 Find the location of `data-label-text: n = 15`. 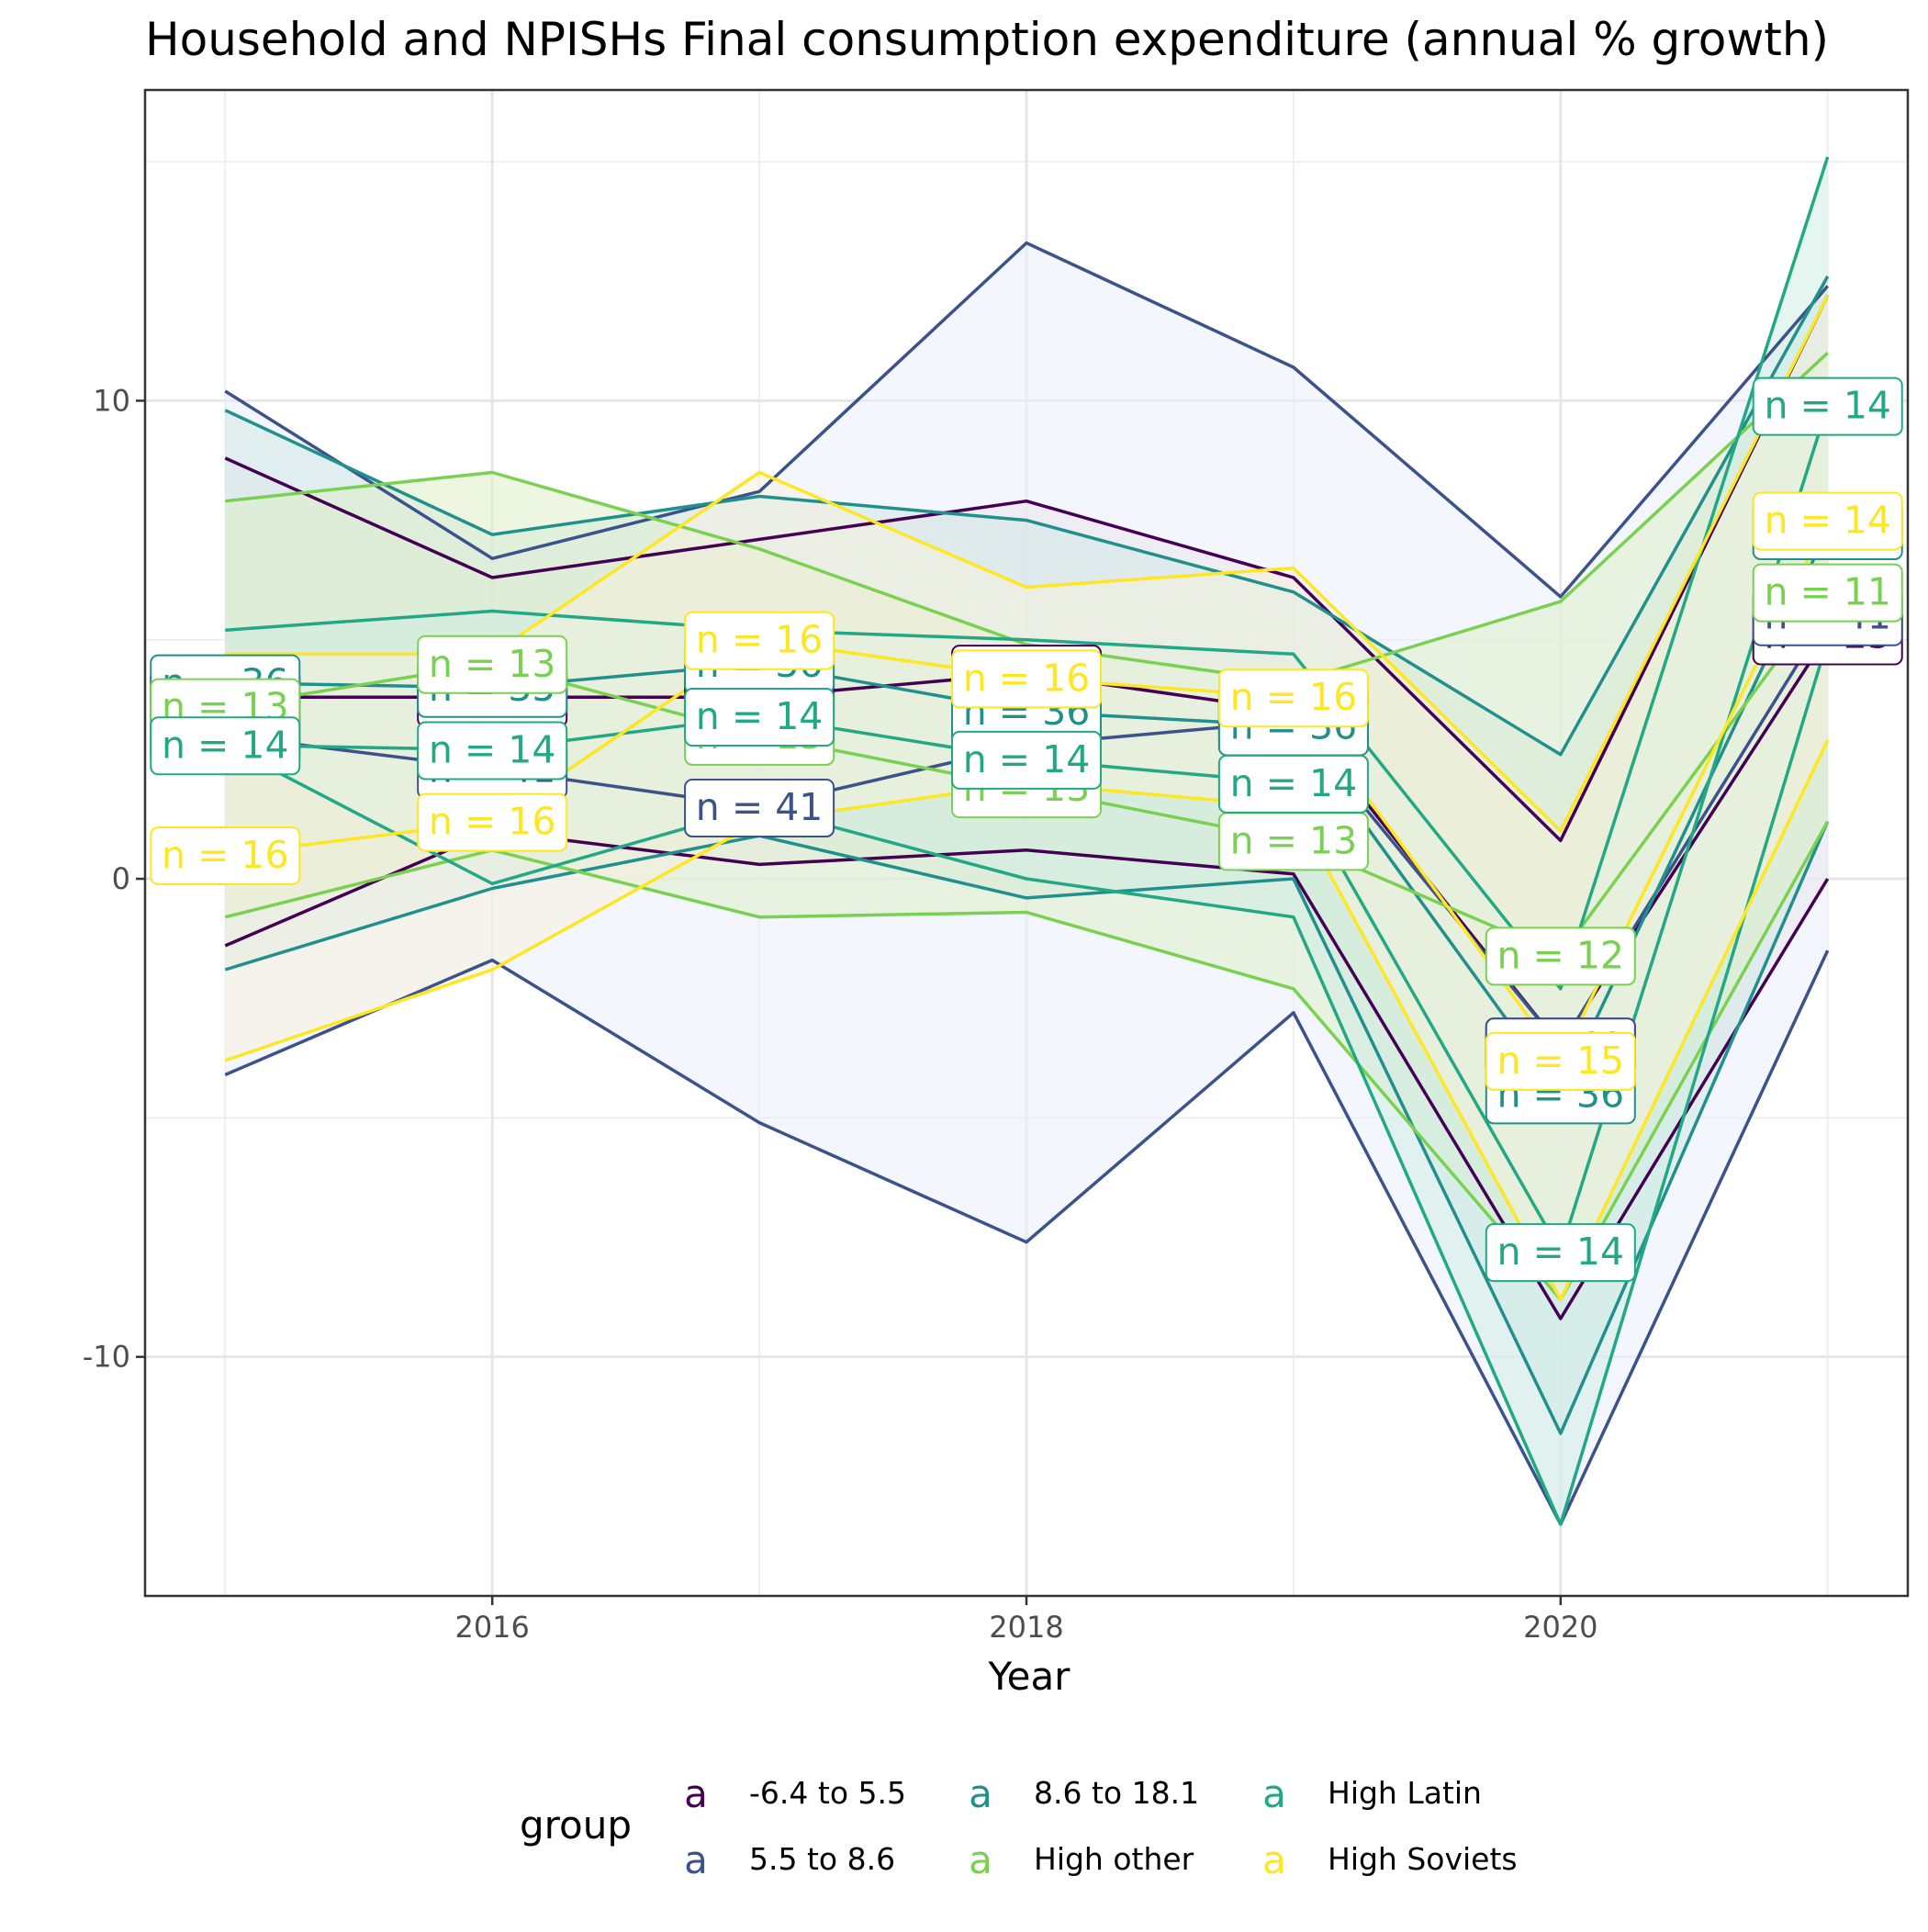

data-label-text: n = 15 is located at coordinates (1561, 1061).